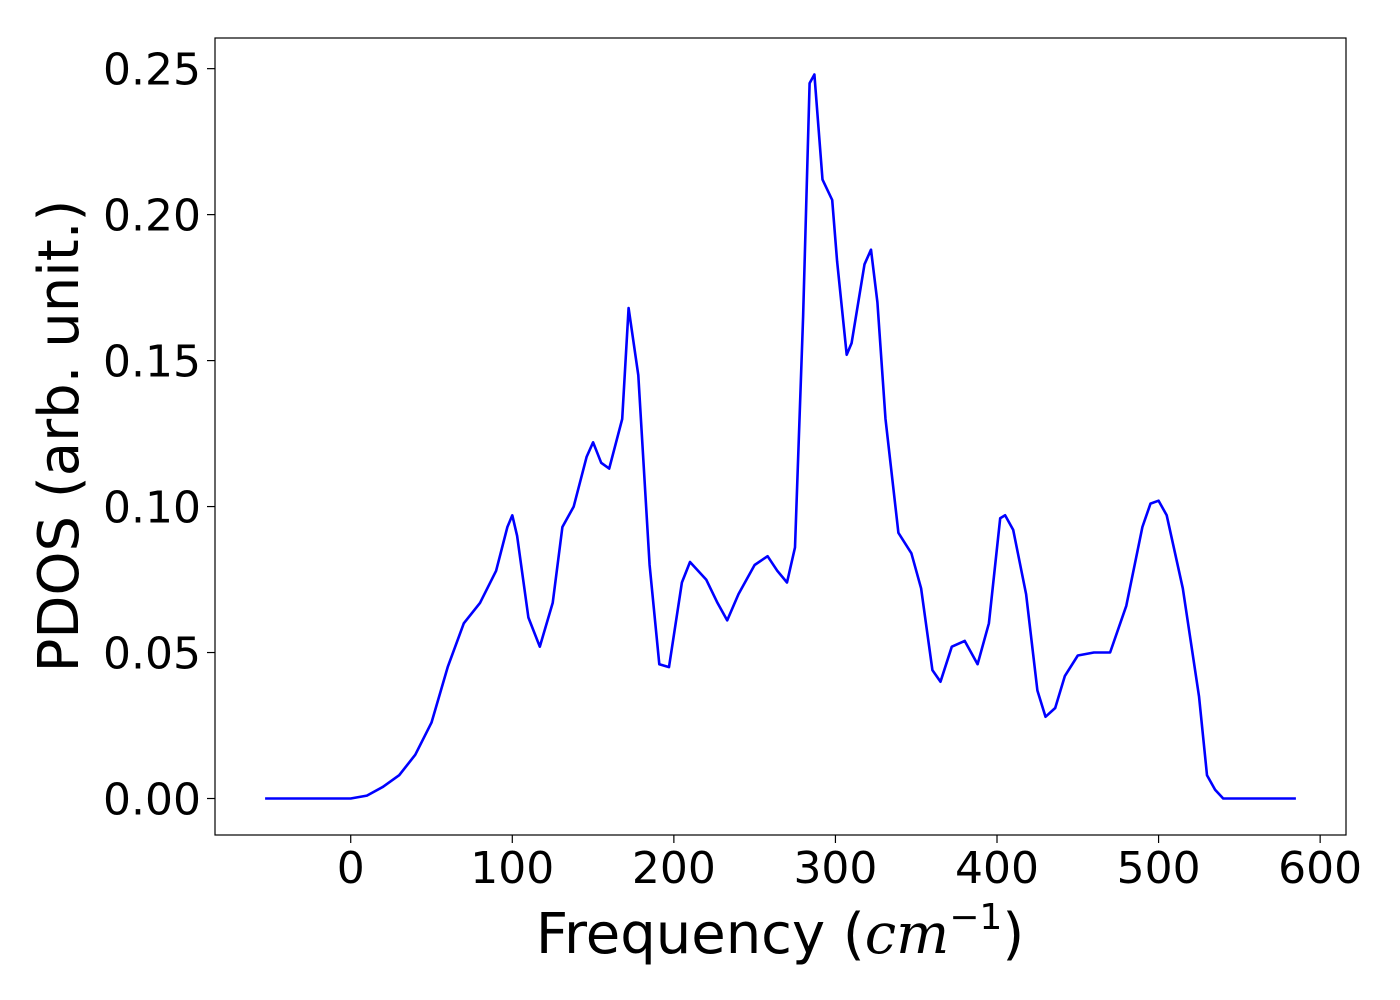 This screenshot has width=1400, height=1000. What do you see at coordinates (997, 868) in the screenshot?
I see `x-tick-label: 400` at bounding box center [997, 868].